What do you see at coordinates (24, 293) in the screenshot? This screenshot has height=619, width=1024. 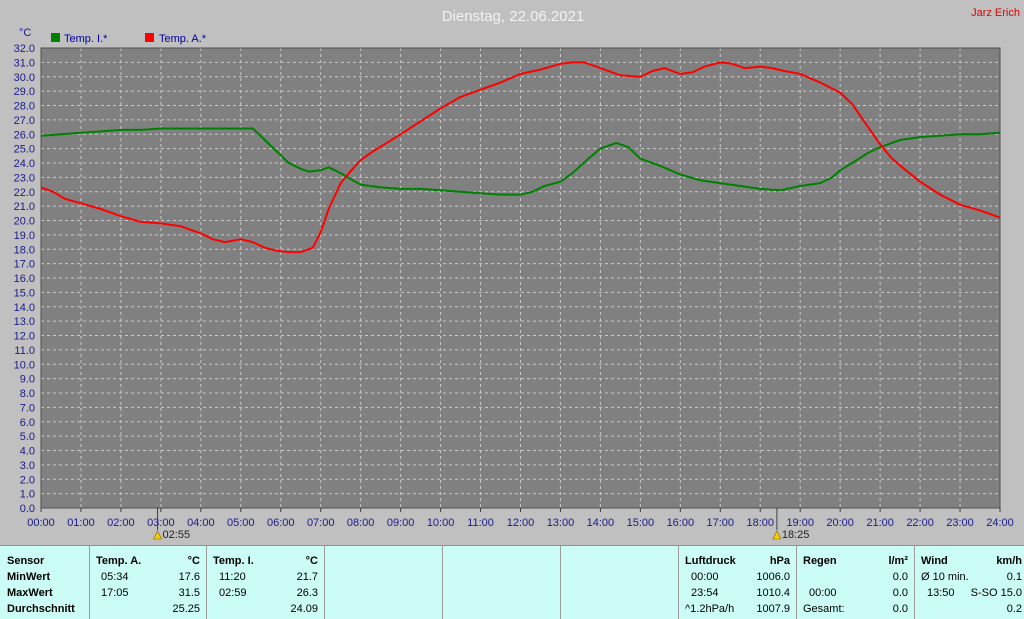 I see `y-tick-label: 15.0` at bounding box center [24, 293].